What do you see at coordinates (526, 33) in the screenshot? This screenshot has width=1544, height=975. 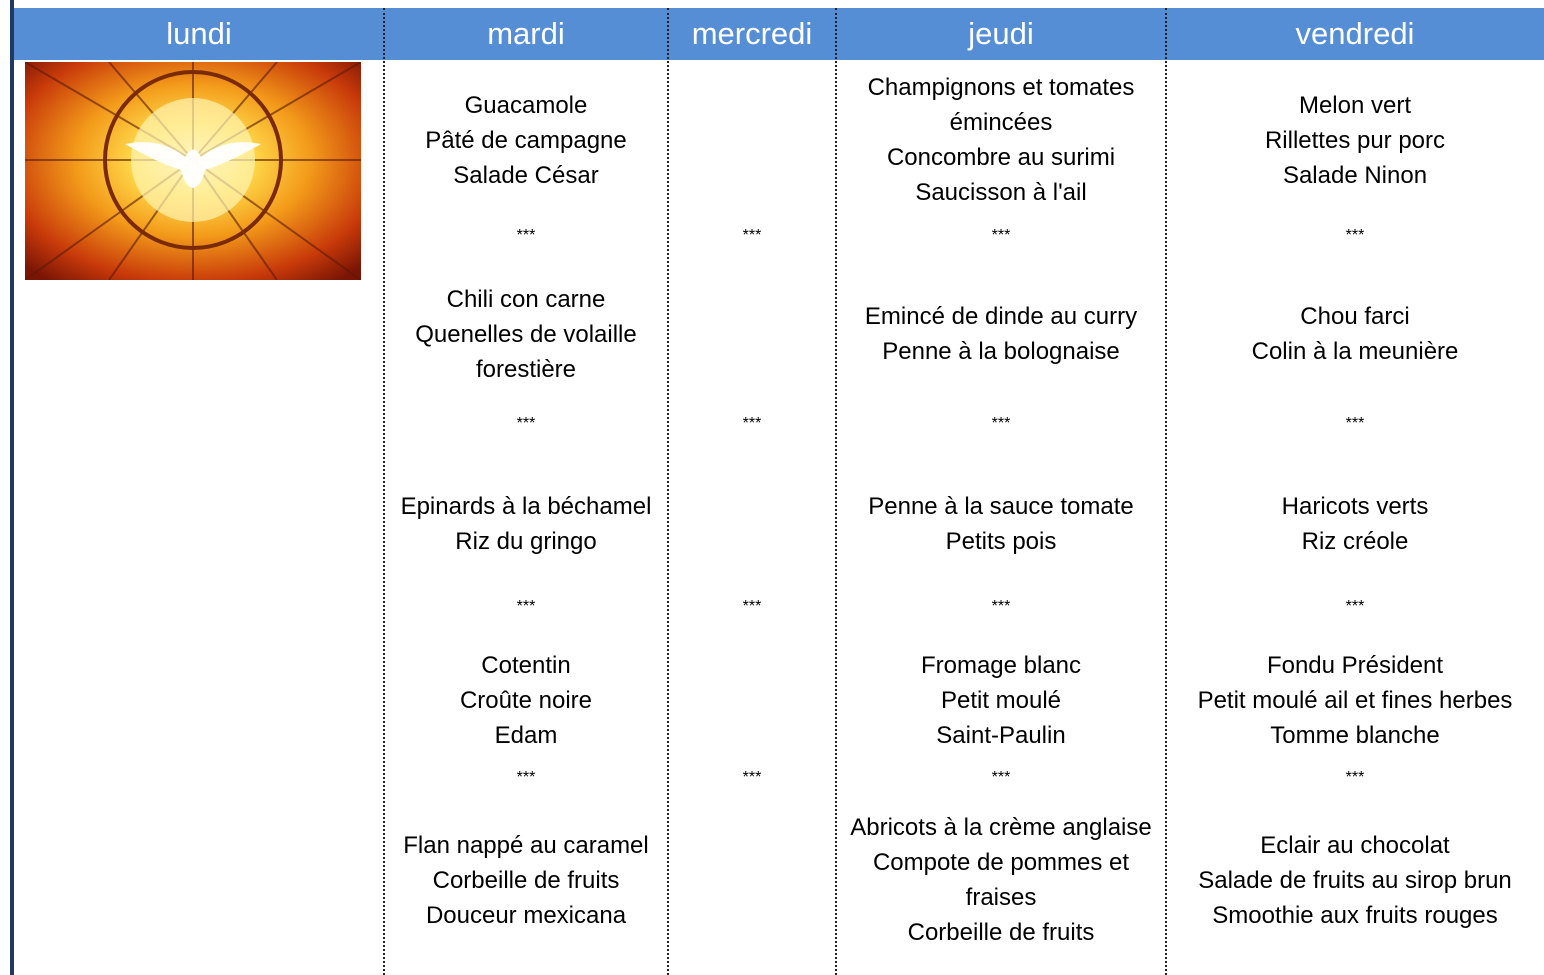 I see `day-header: mardi` at bounding box center [526, 33].